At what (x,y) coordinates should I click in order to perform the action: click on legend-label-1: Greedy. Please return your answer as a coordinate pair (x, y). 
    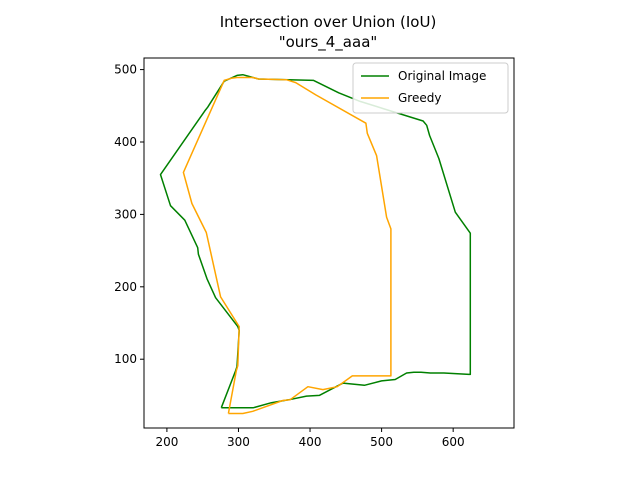
    Looking at the image, I should click on (419, 98).